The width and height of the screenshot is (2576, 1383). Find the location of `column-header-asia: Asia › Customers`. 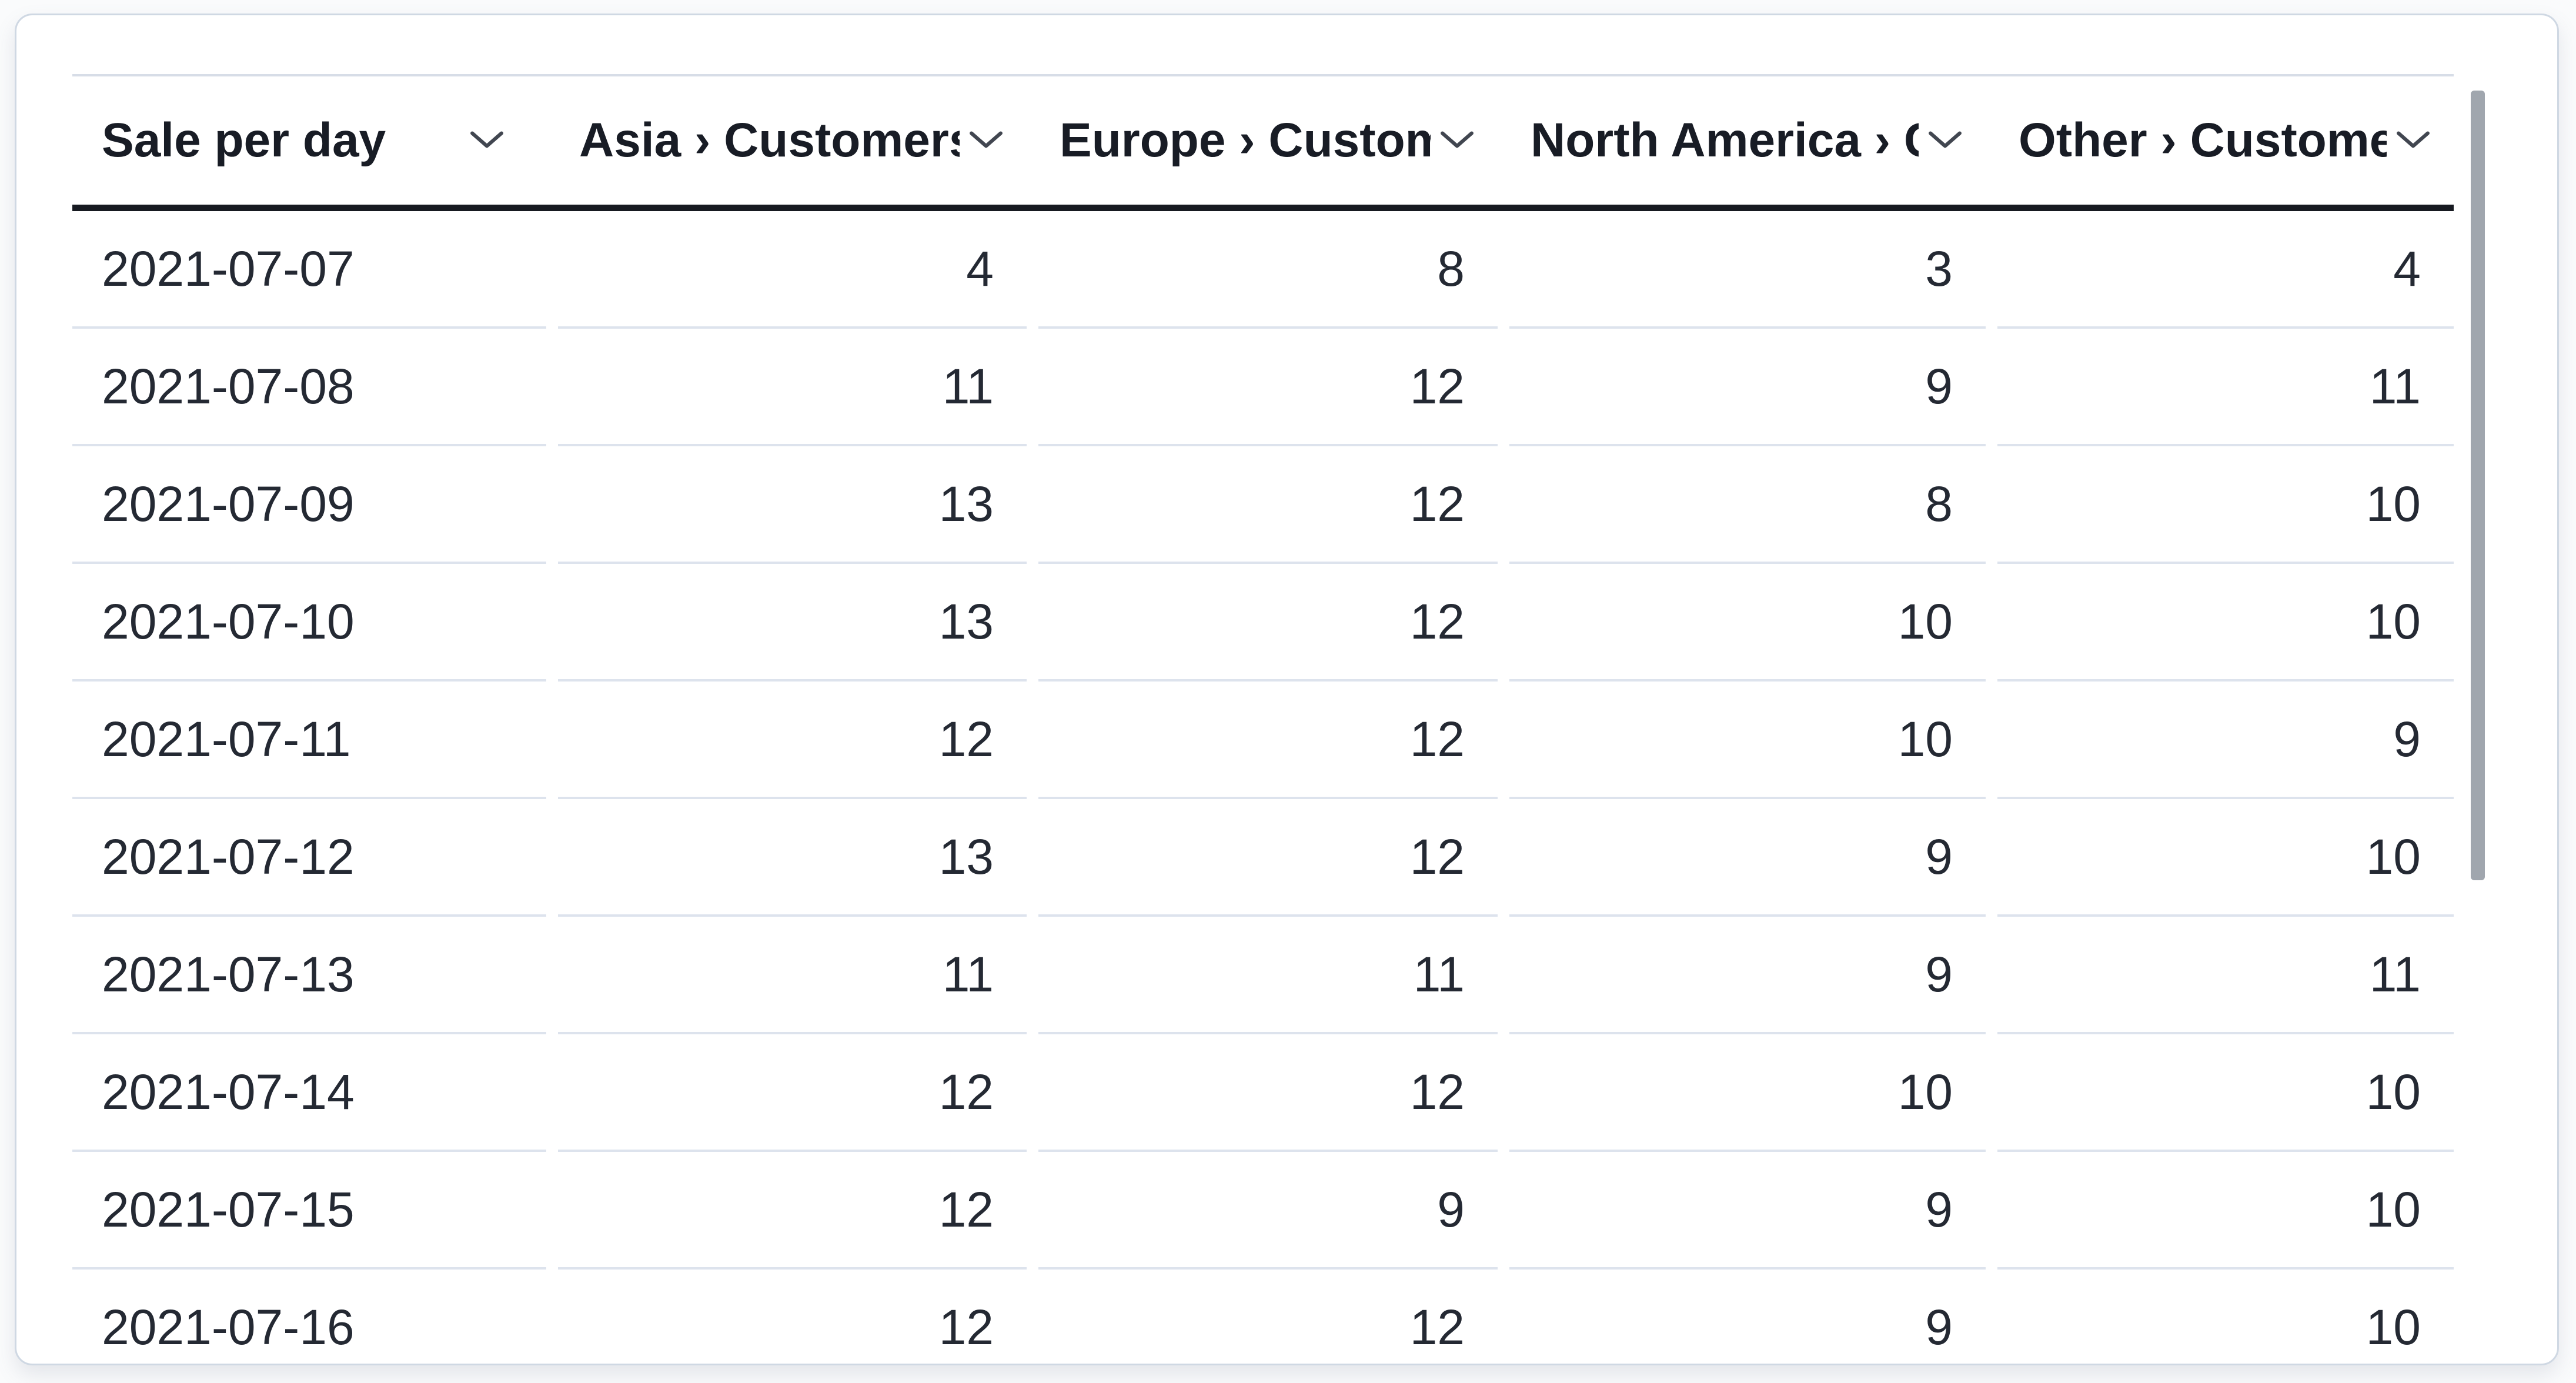

column-header-asia: Asia › Customers is located at coordinates (792, 140).